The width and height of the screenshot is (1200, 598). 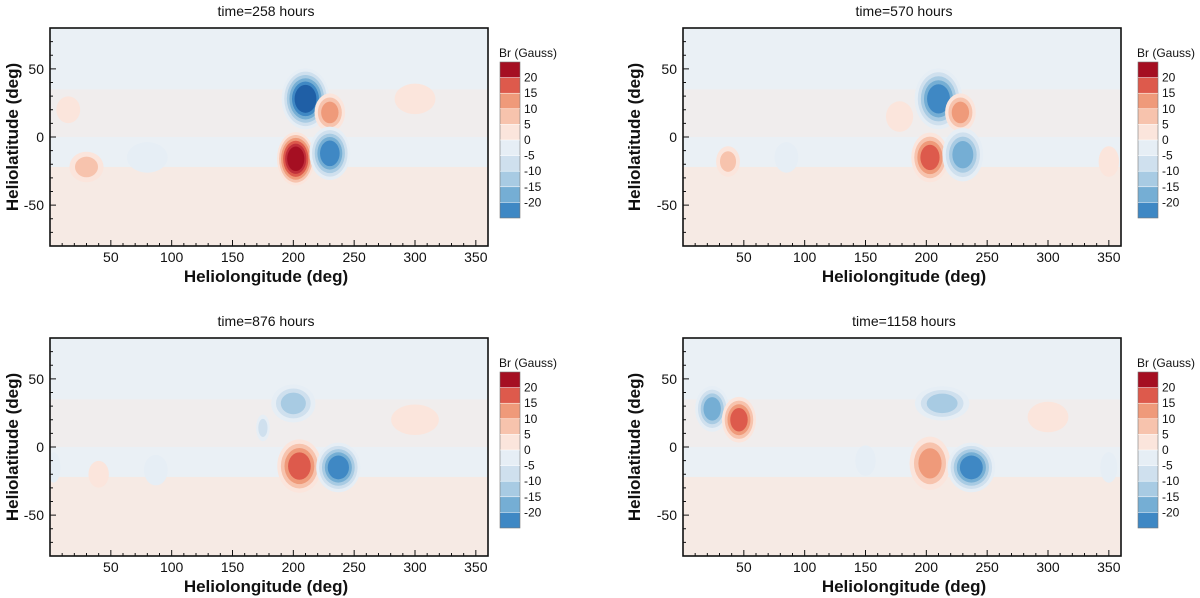 I want to click on x-axis-label: Heliolongitude (deg), so click(x=904, y=586).